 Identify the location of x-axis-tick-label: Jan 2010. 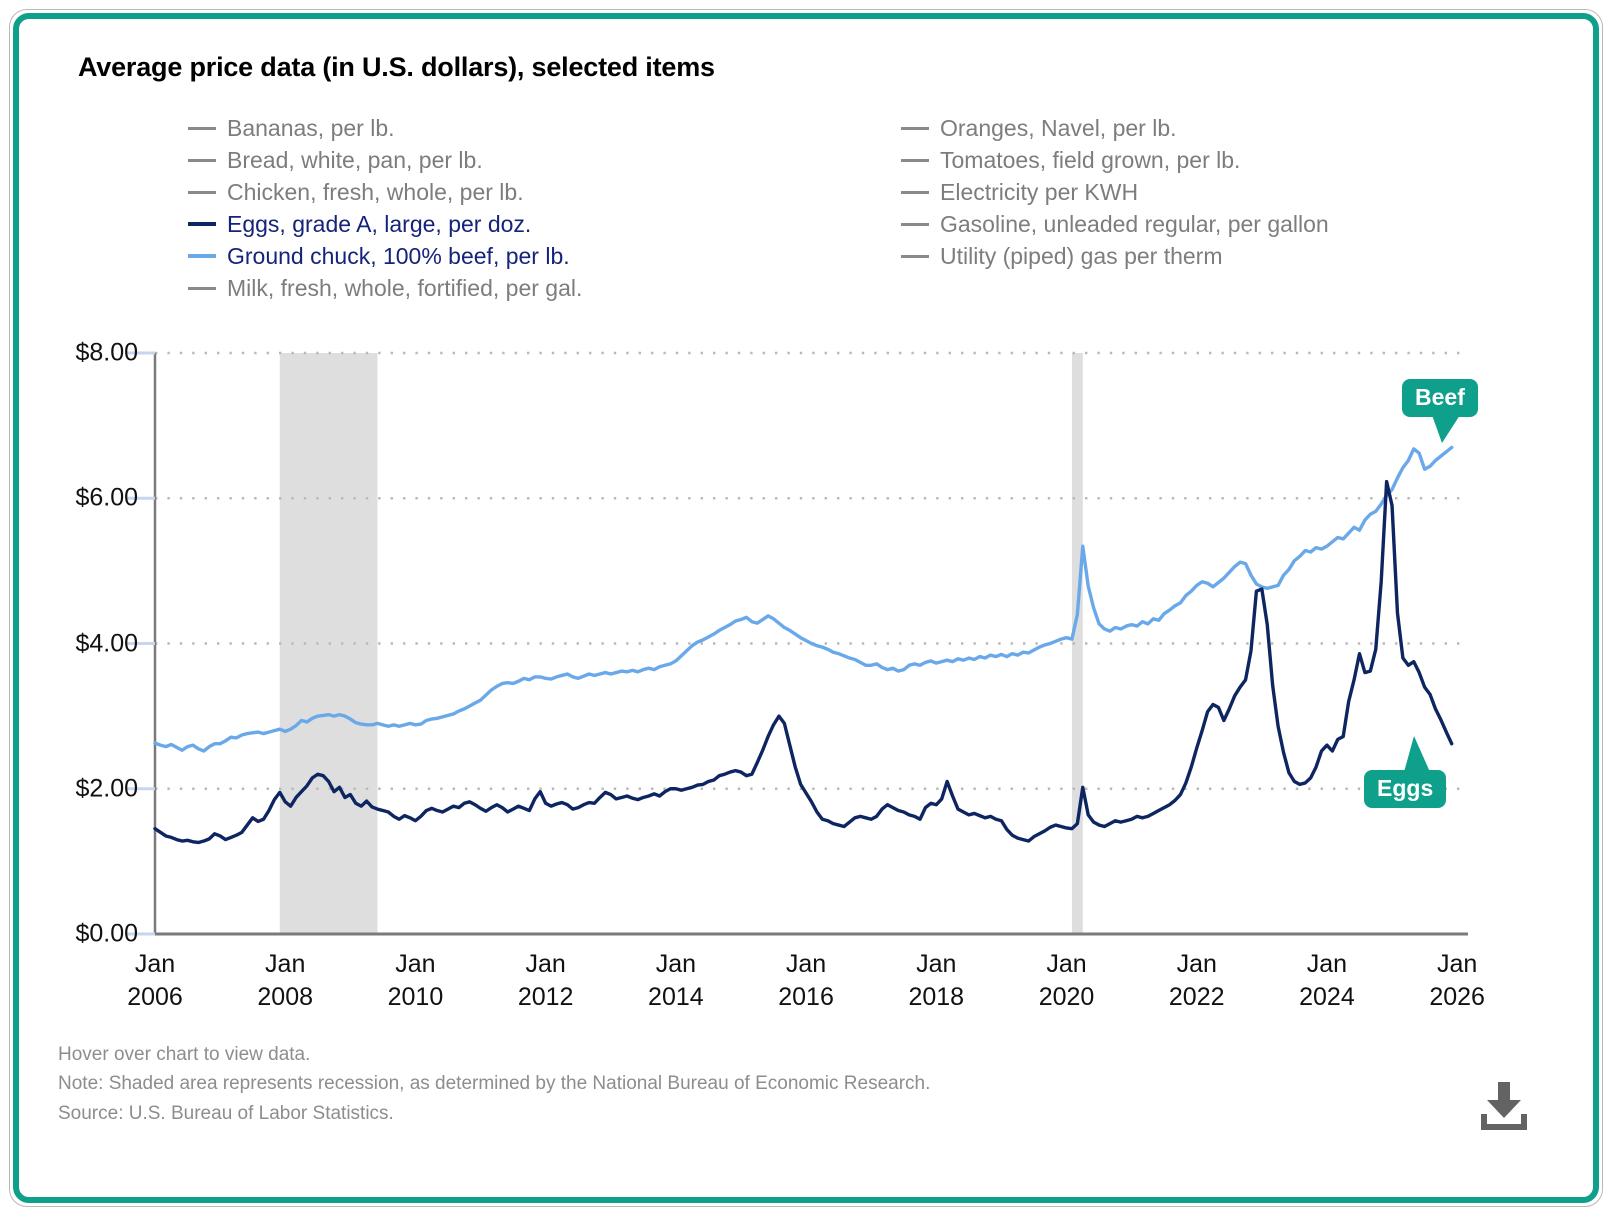
(416, 980).